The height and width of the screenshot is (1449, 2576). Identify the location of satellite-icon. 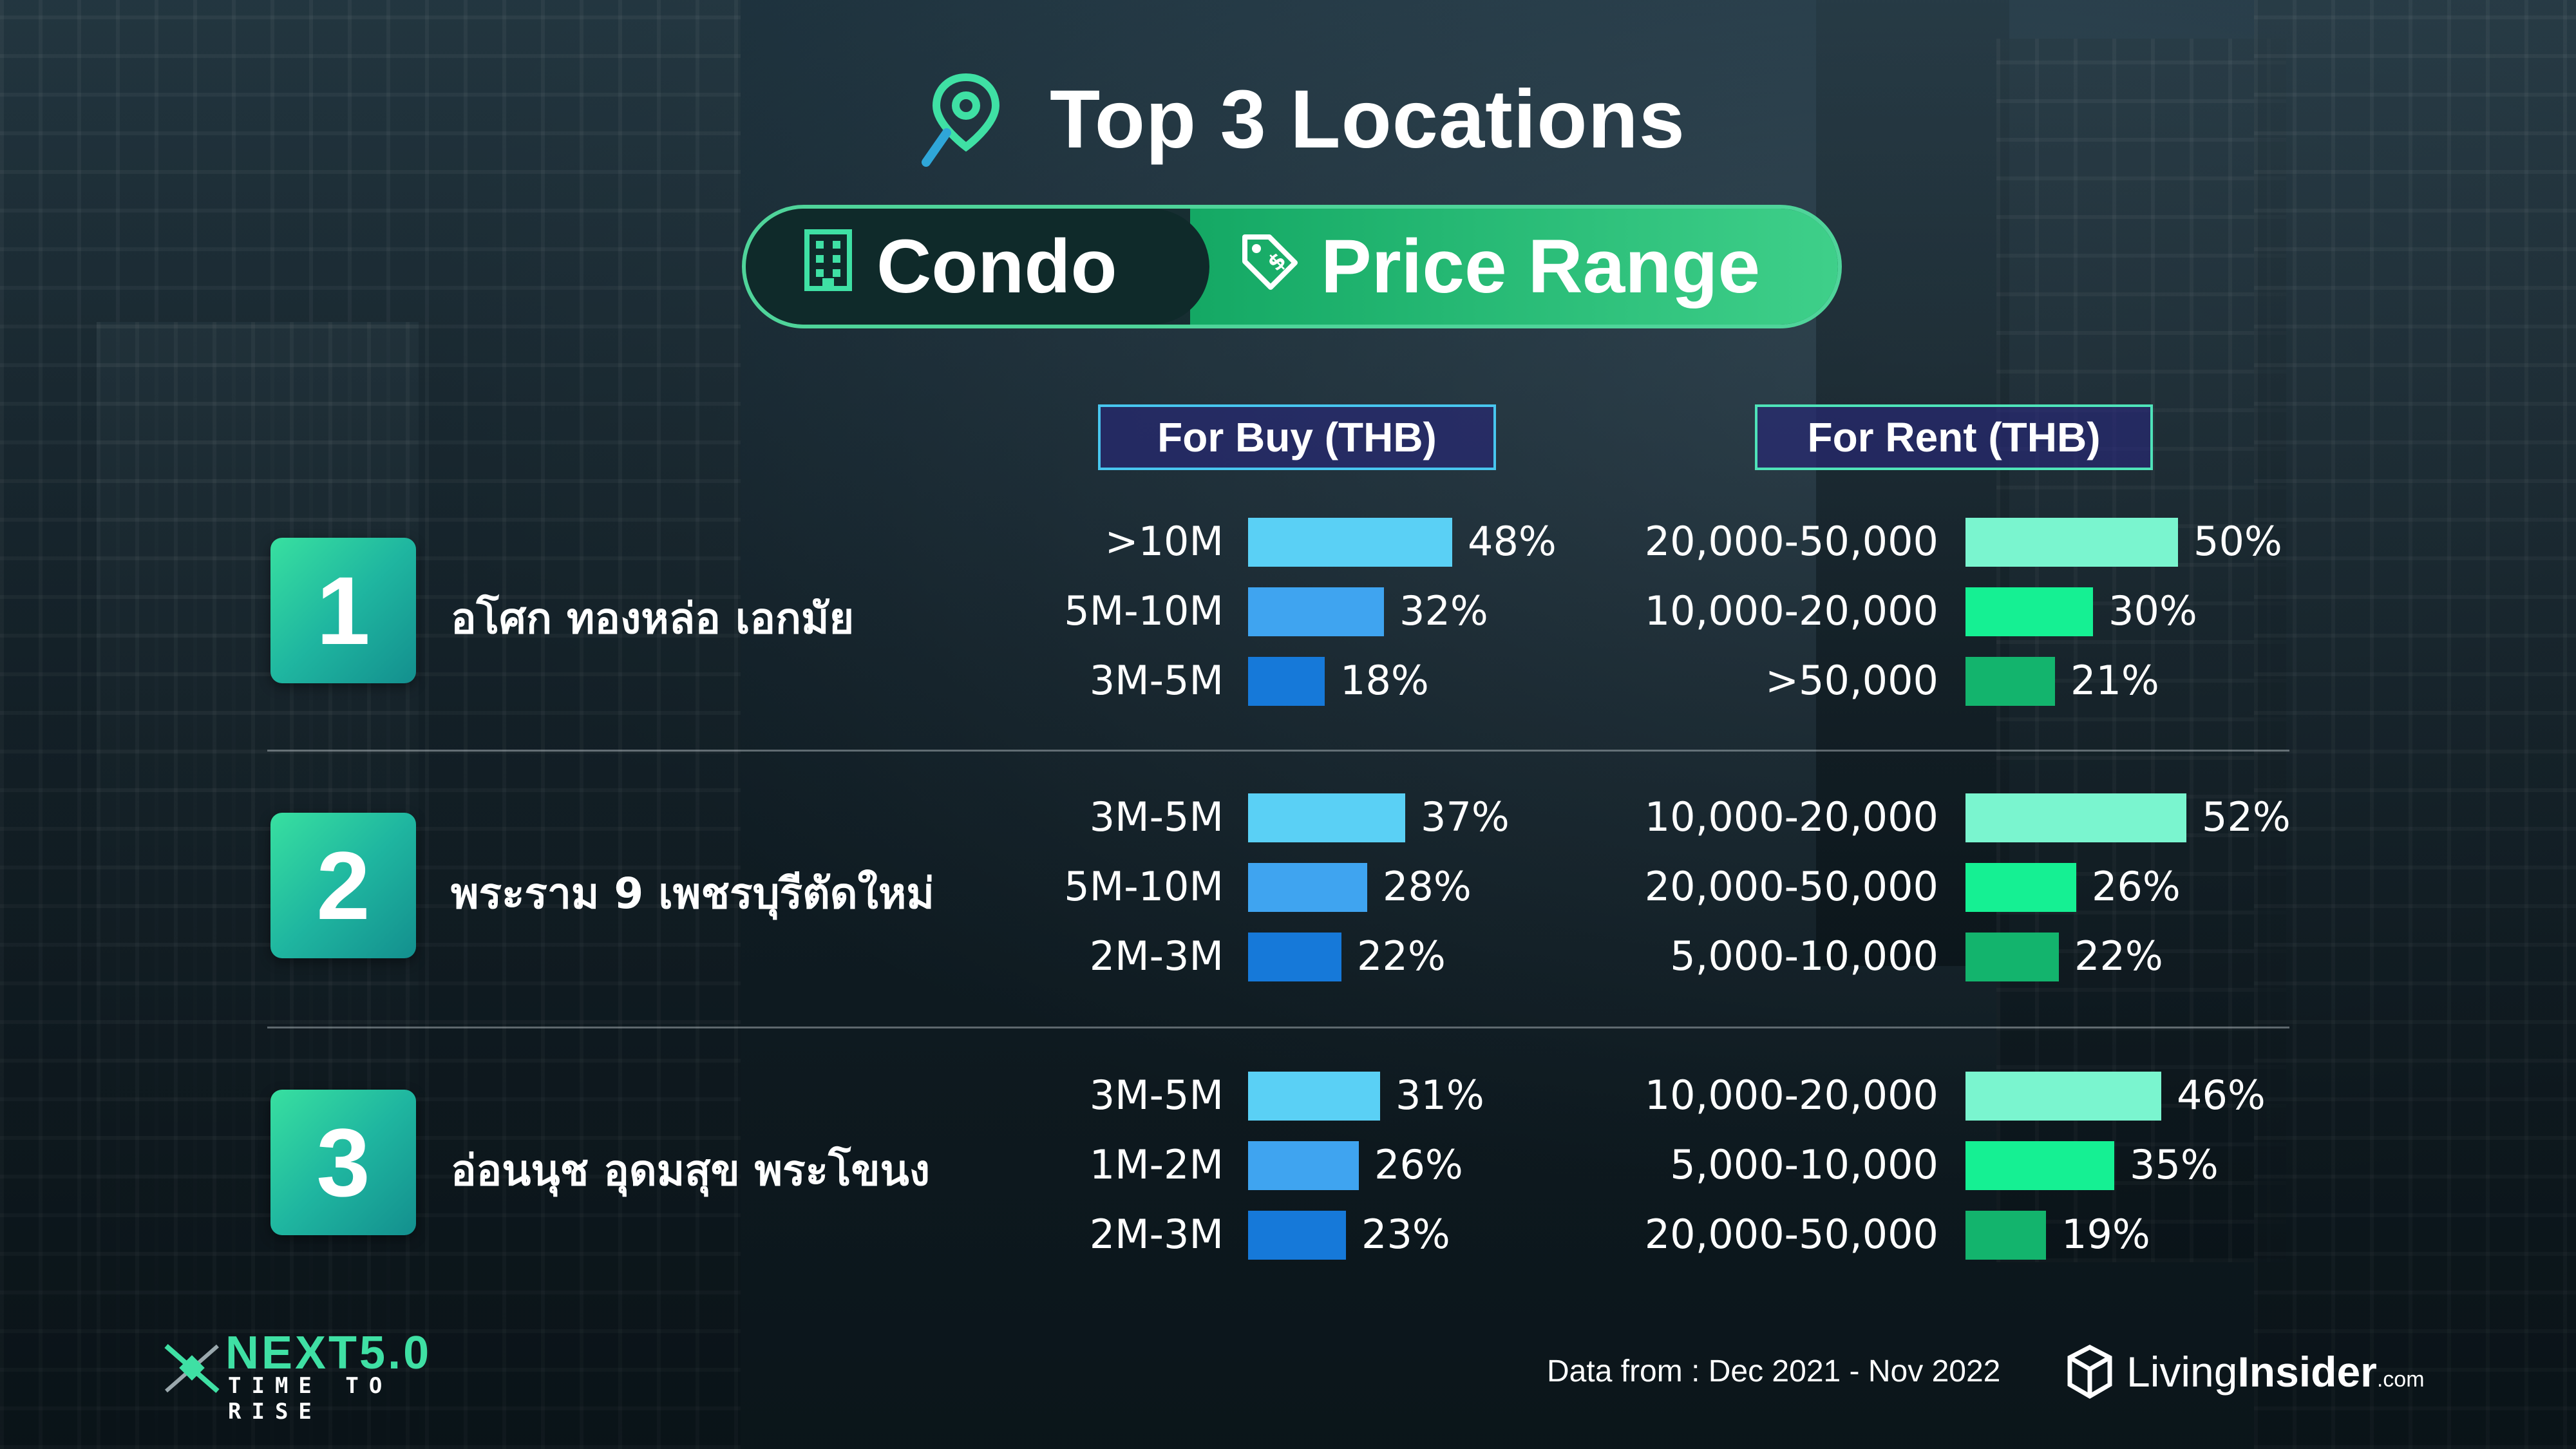
(192, 1368).